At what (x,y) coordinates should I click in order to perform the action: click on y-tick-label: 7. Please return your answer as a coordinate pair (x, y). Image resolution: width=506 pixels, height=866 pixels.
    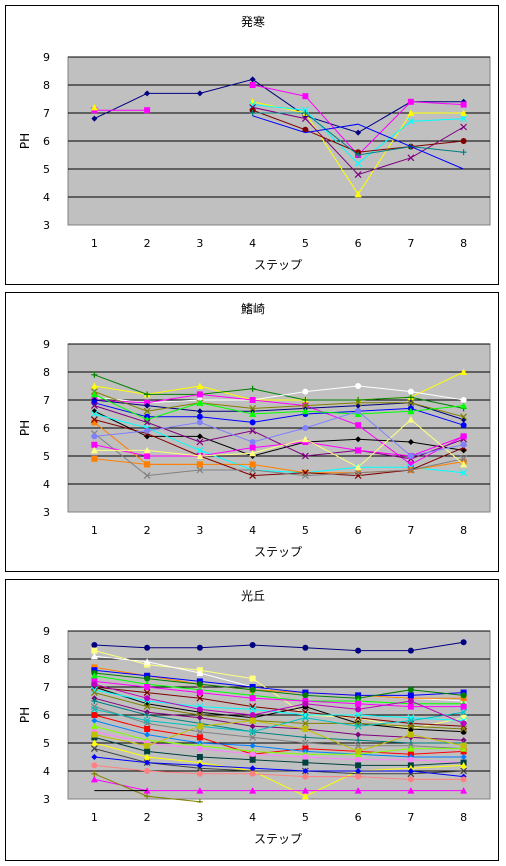
    Looking at the image, I should click on (46, 400).